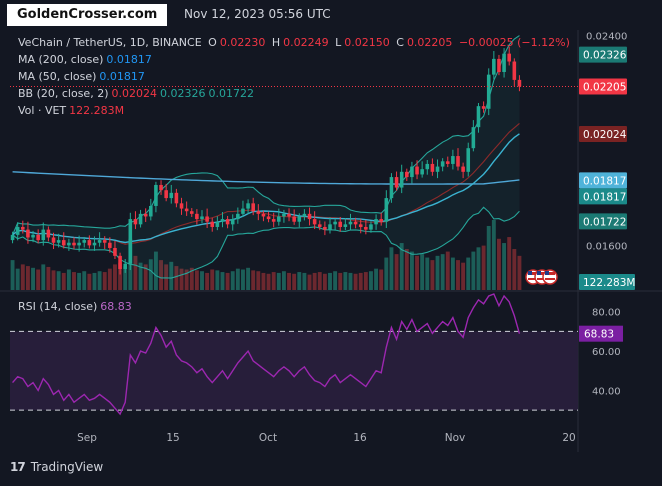 The width and height of the screenshot is (662, 486). I want to click on time-axis: Sep 15 Oct 16 Nov 20, so click(326, 438).